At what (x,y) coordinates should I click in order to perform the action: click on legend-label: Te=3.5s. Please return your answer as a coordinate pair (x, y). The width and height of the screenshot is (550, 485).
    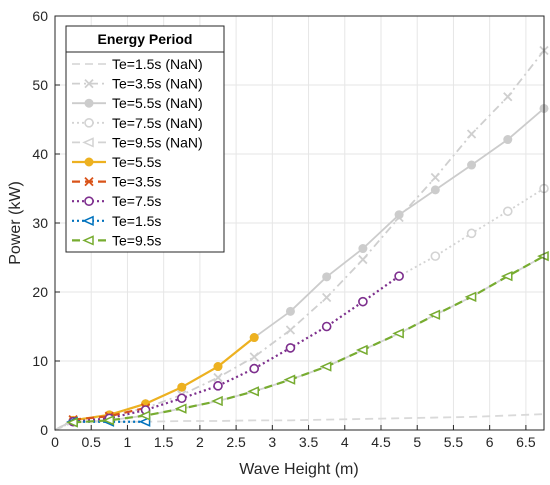
    Looking at the image, I should click on (136, 182).